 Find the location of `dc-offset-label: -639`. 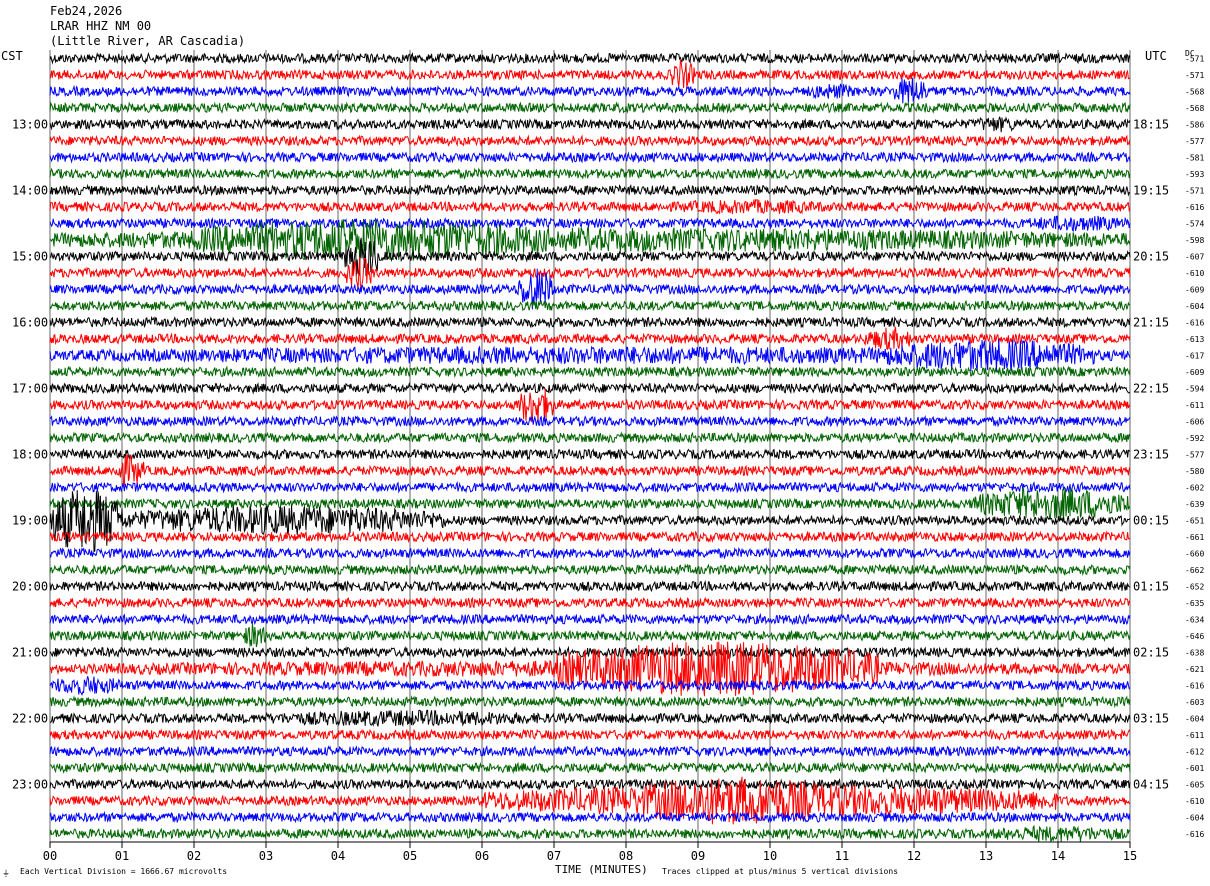

dc-offset-label: -639 is located at coordinates (1194, 504).